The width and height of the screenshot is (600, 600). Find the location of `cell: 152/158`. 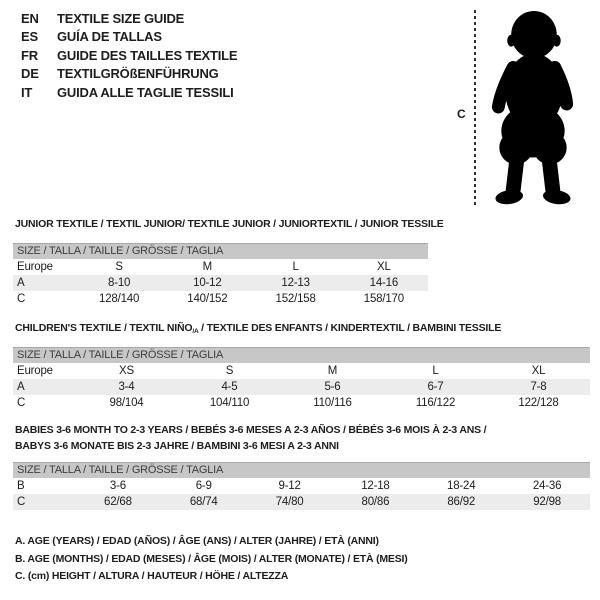

cell: 152/158 is located at coordinates (295, 299).